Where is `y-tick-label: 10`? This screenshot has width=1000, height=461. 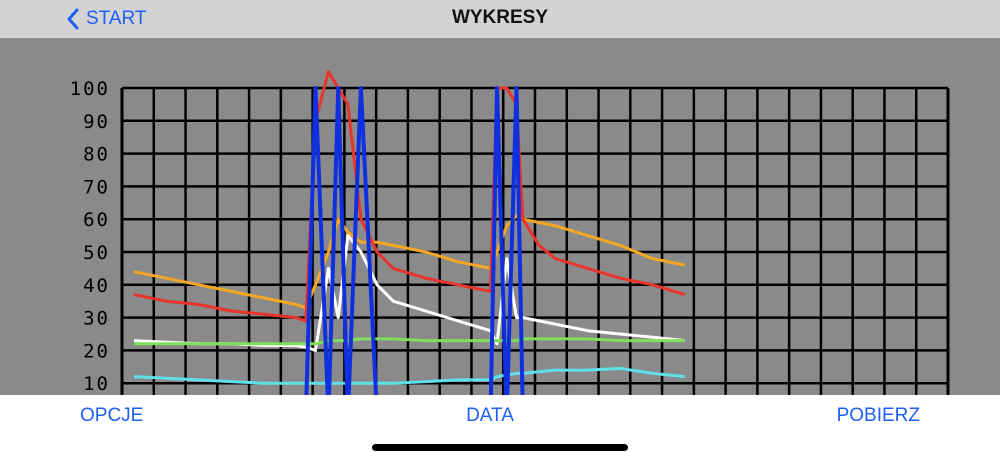
y-tick-label: 10 is located at coordinates (96, 384).